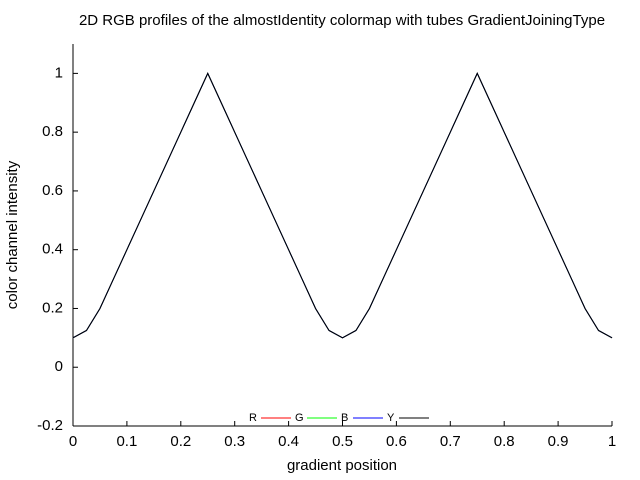 The height and width of the screenshot is (480, 640). Describe the element at coordinates (52, 307) in the screenshot. I see `y-tick-label: 0.2` at that location.